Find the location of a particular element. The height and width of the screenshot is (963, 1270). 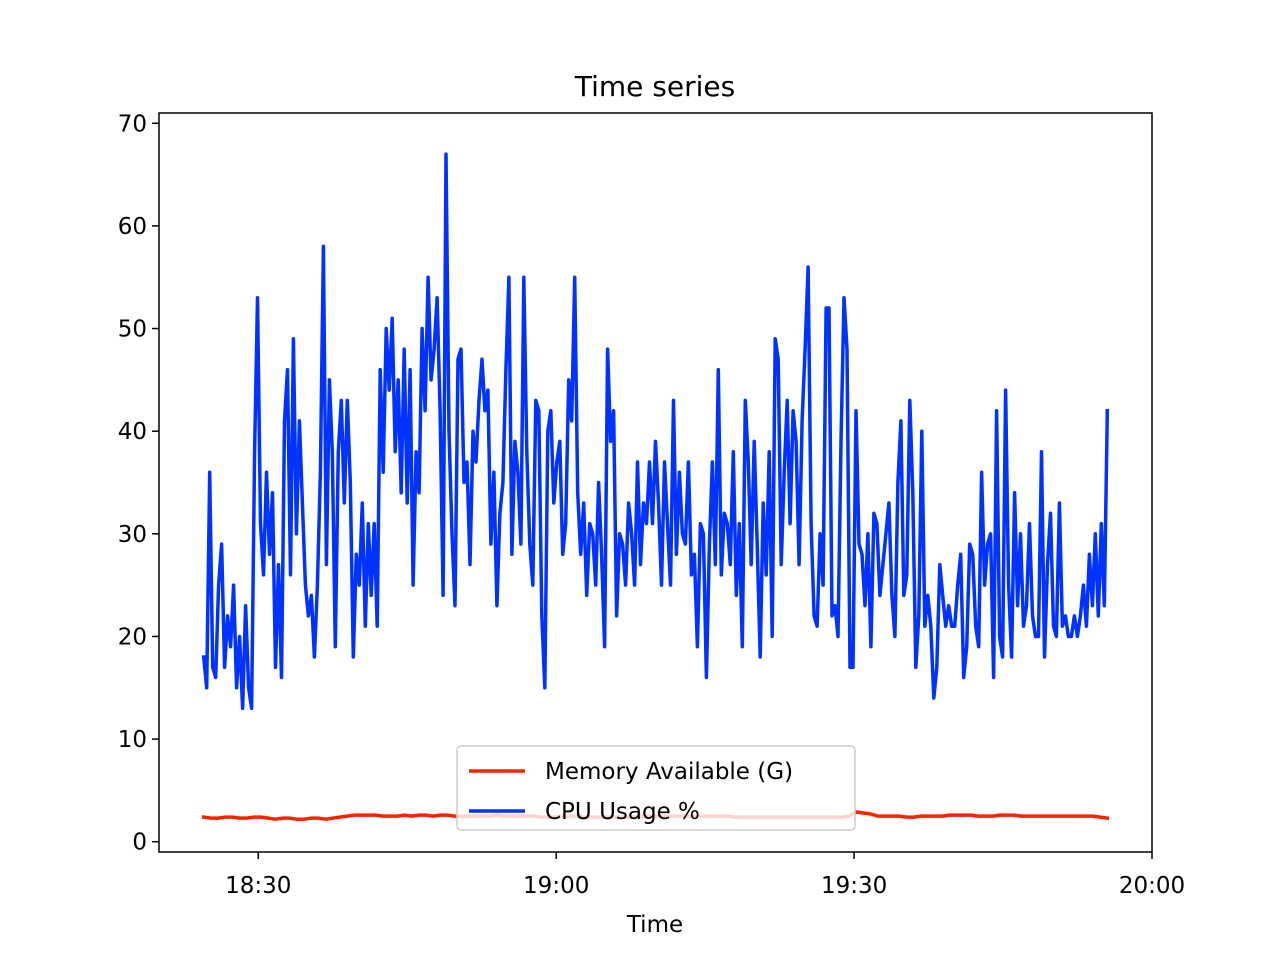

x-axis-label: Time is located at coordinates (654, 925).